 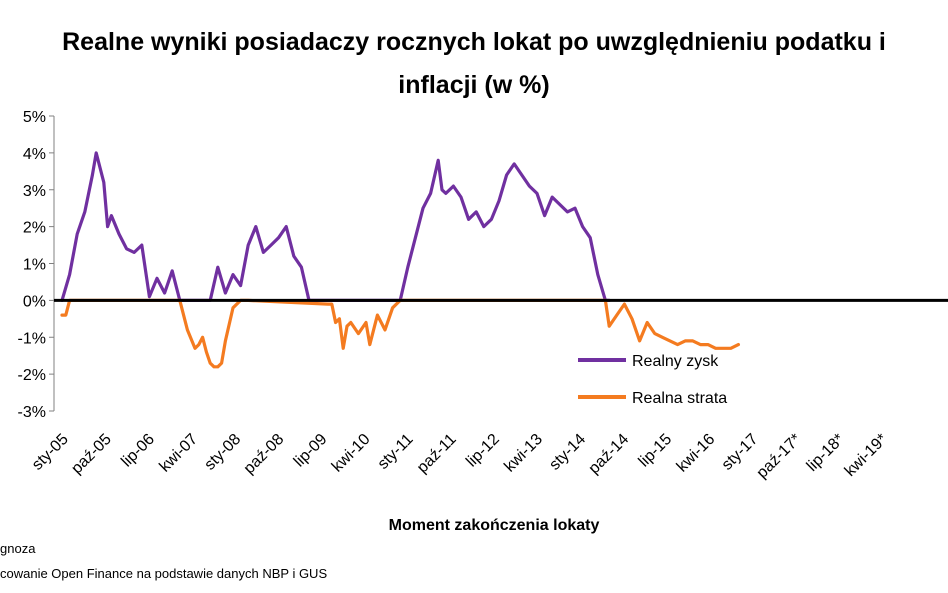 I want to click on x-tick-label: lip-06, so click(x=138, y=451).